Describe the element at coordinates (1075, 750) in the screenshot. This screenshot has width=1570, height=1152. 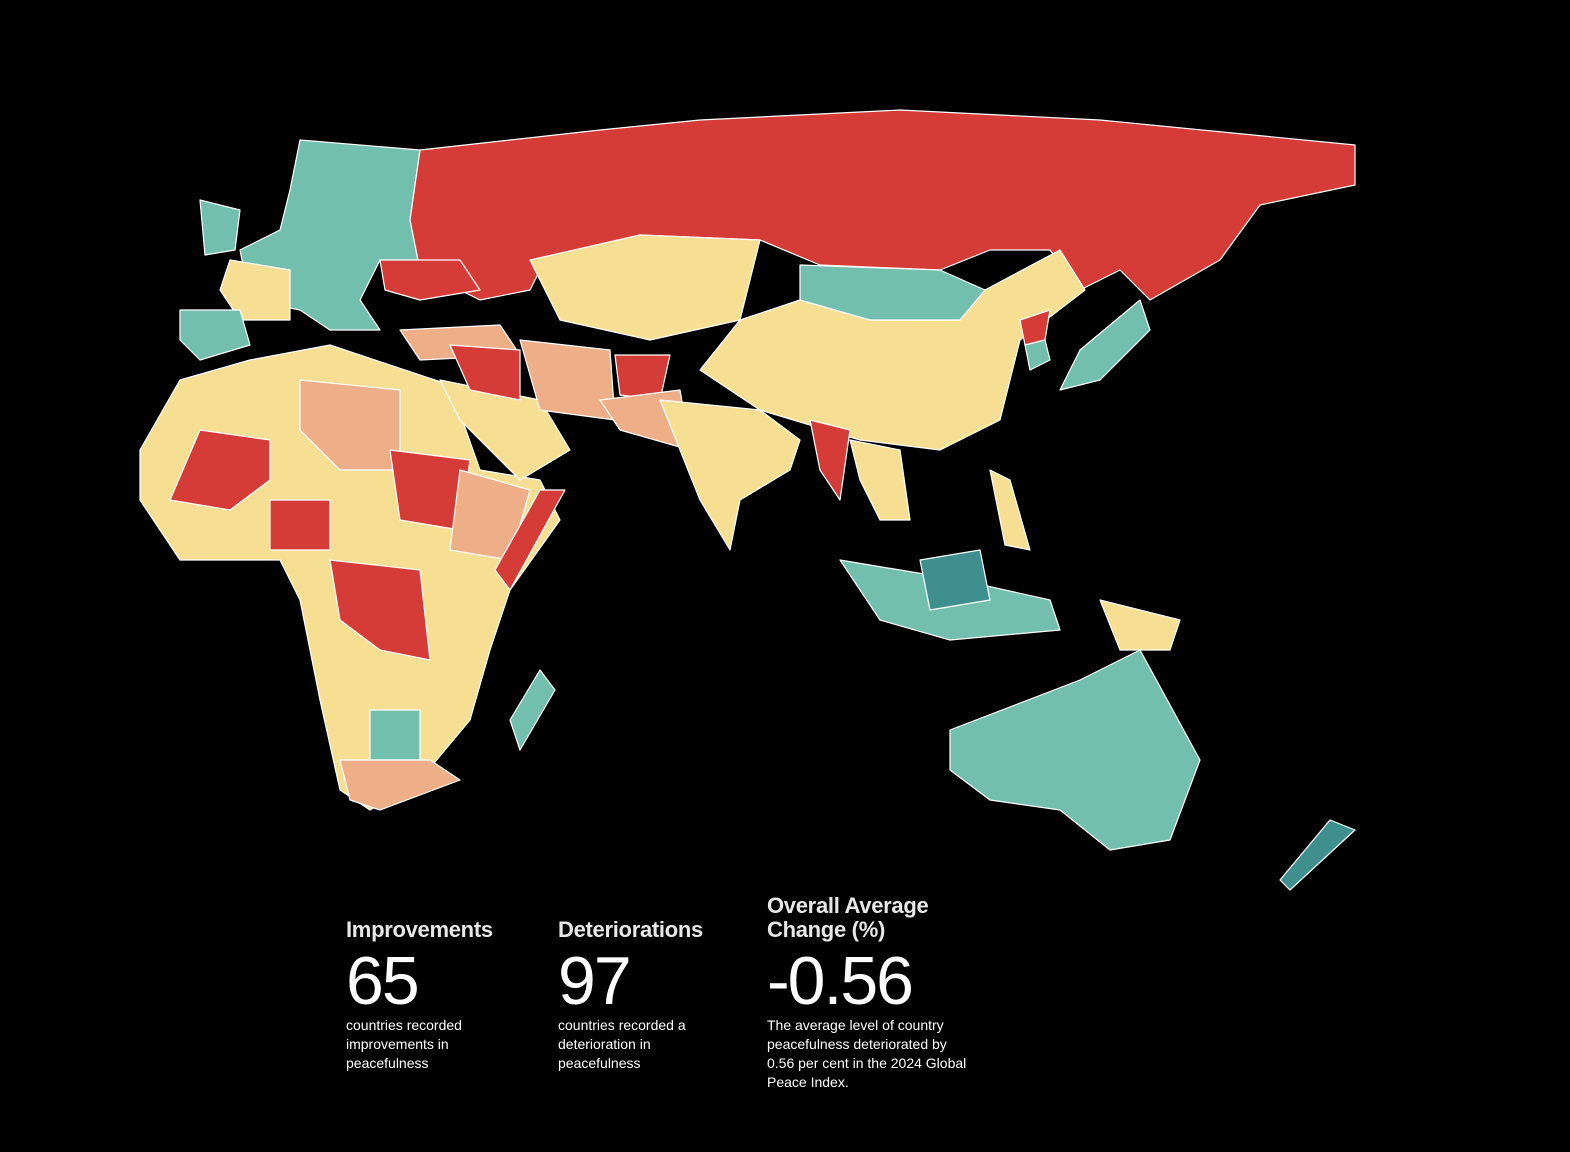
I see `australia` at that location.